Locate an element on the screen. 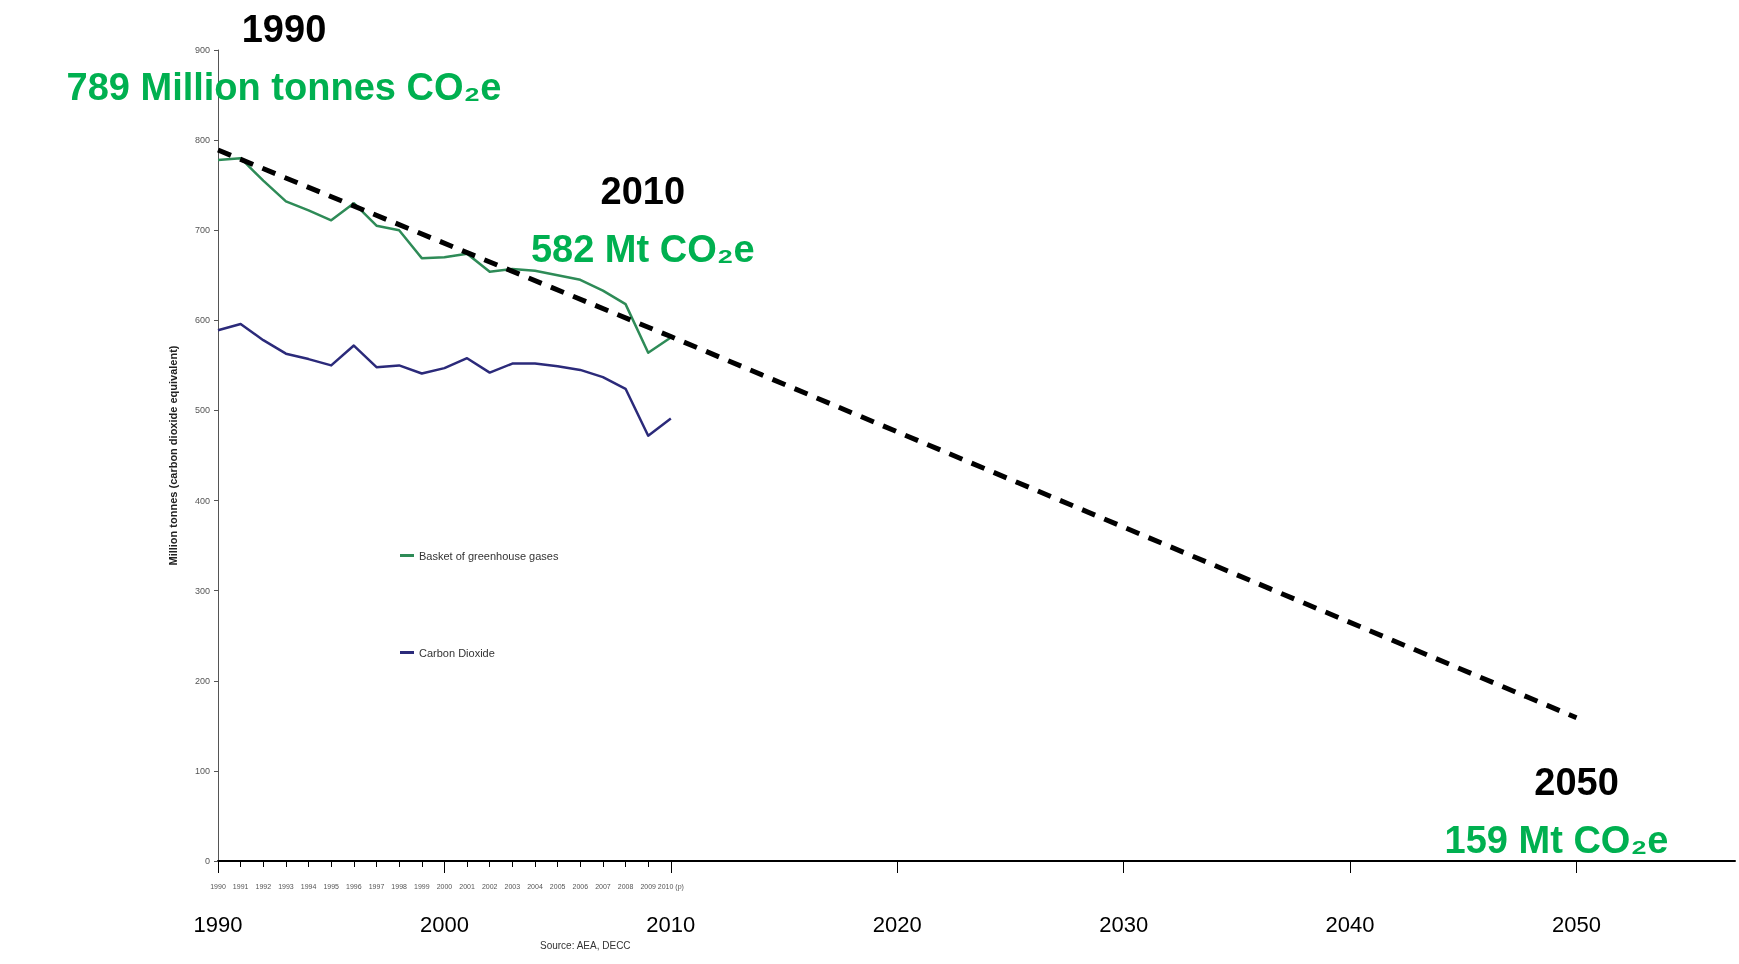 Image resolution: width=1739 pixels, height=964 pixels. y-tick-label: 400 is located at coordinates (202, 500).